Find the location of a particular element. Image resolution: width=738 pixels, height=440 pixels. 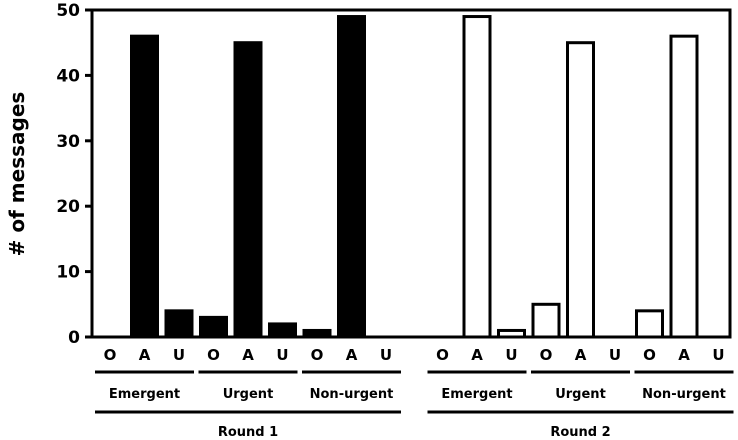

y-tick-label: 0 is located at coordinates (74, 338).